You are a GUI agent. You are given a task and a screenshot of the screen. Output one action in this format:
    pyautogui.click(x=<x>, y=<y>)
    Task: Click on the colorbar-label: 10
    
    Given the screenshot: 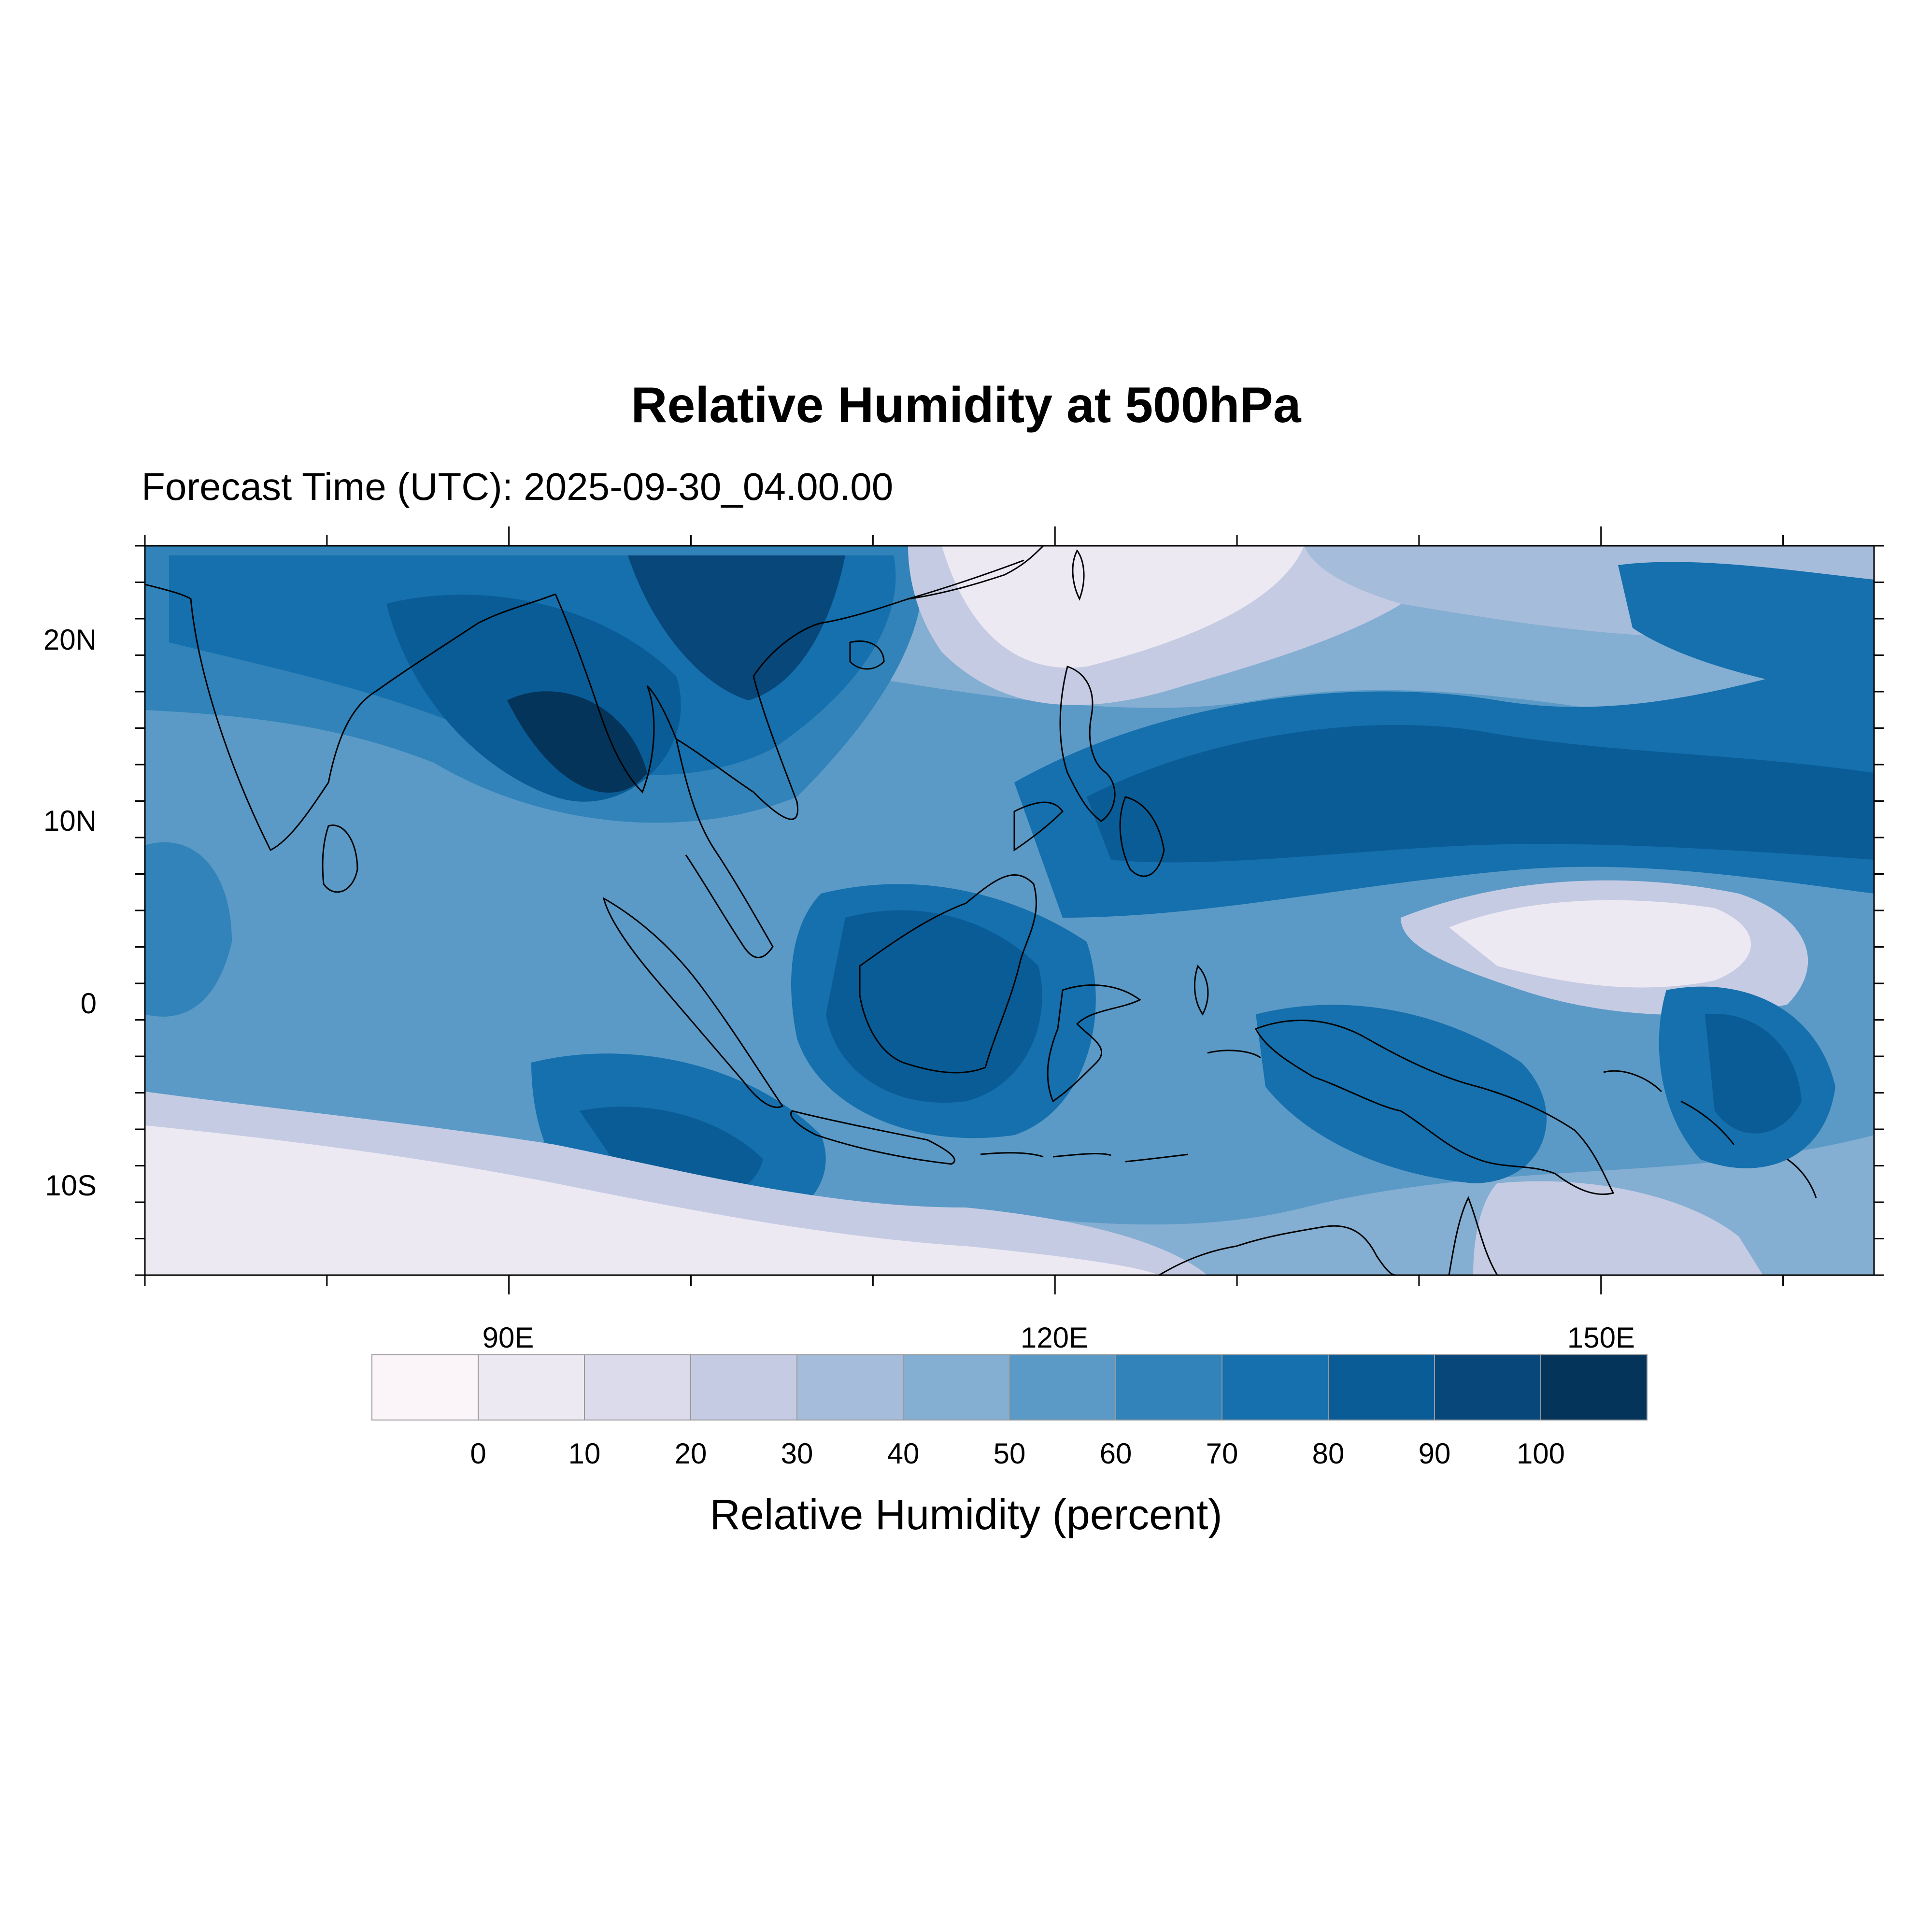 What is the action you would take?
    pyautogui.click(x=584, y=1453)
    